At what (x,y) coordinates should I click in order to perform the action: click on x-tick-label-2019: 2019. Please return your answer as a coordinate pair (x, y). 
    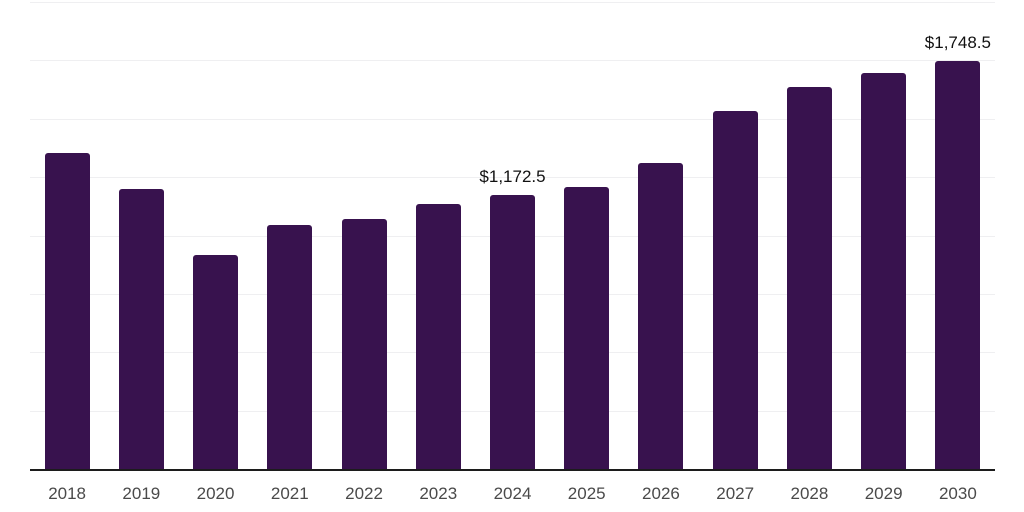
    Looking at the image, I should click on (141, 493).